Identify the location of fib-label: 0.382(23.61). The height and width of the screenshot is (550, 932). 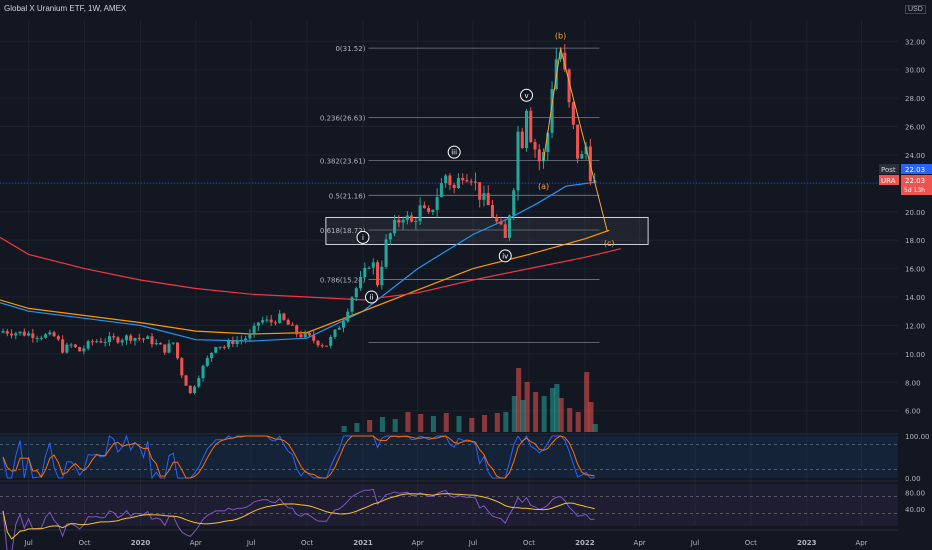
(343, 162).